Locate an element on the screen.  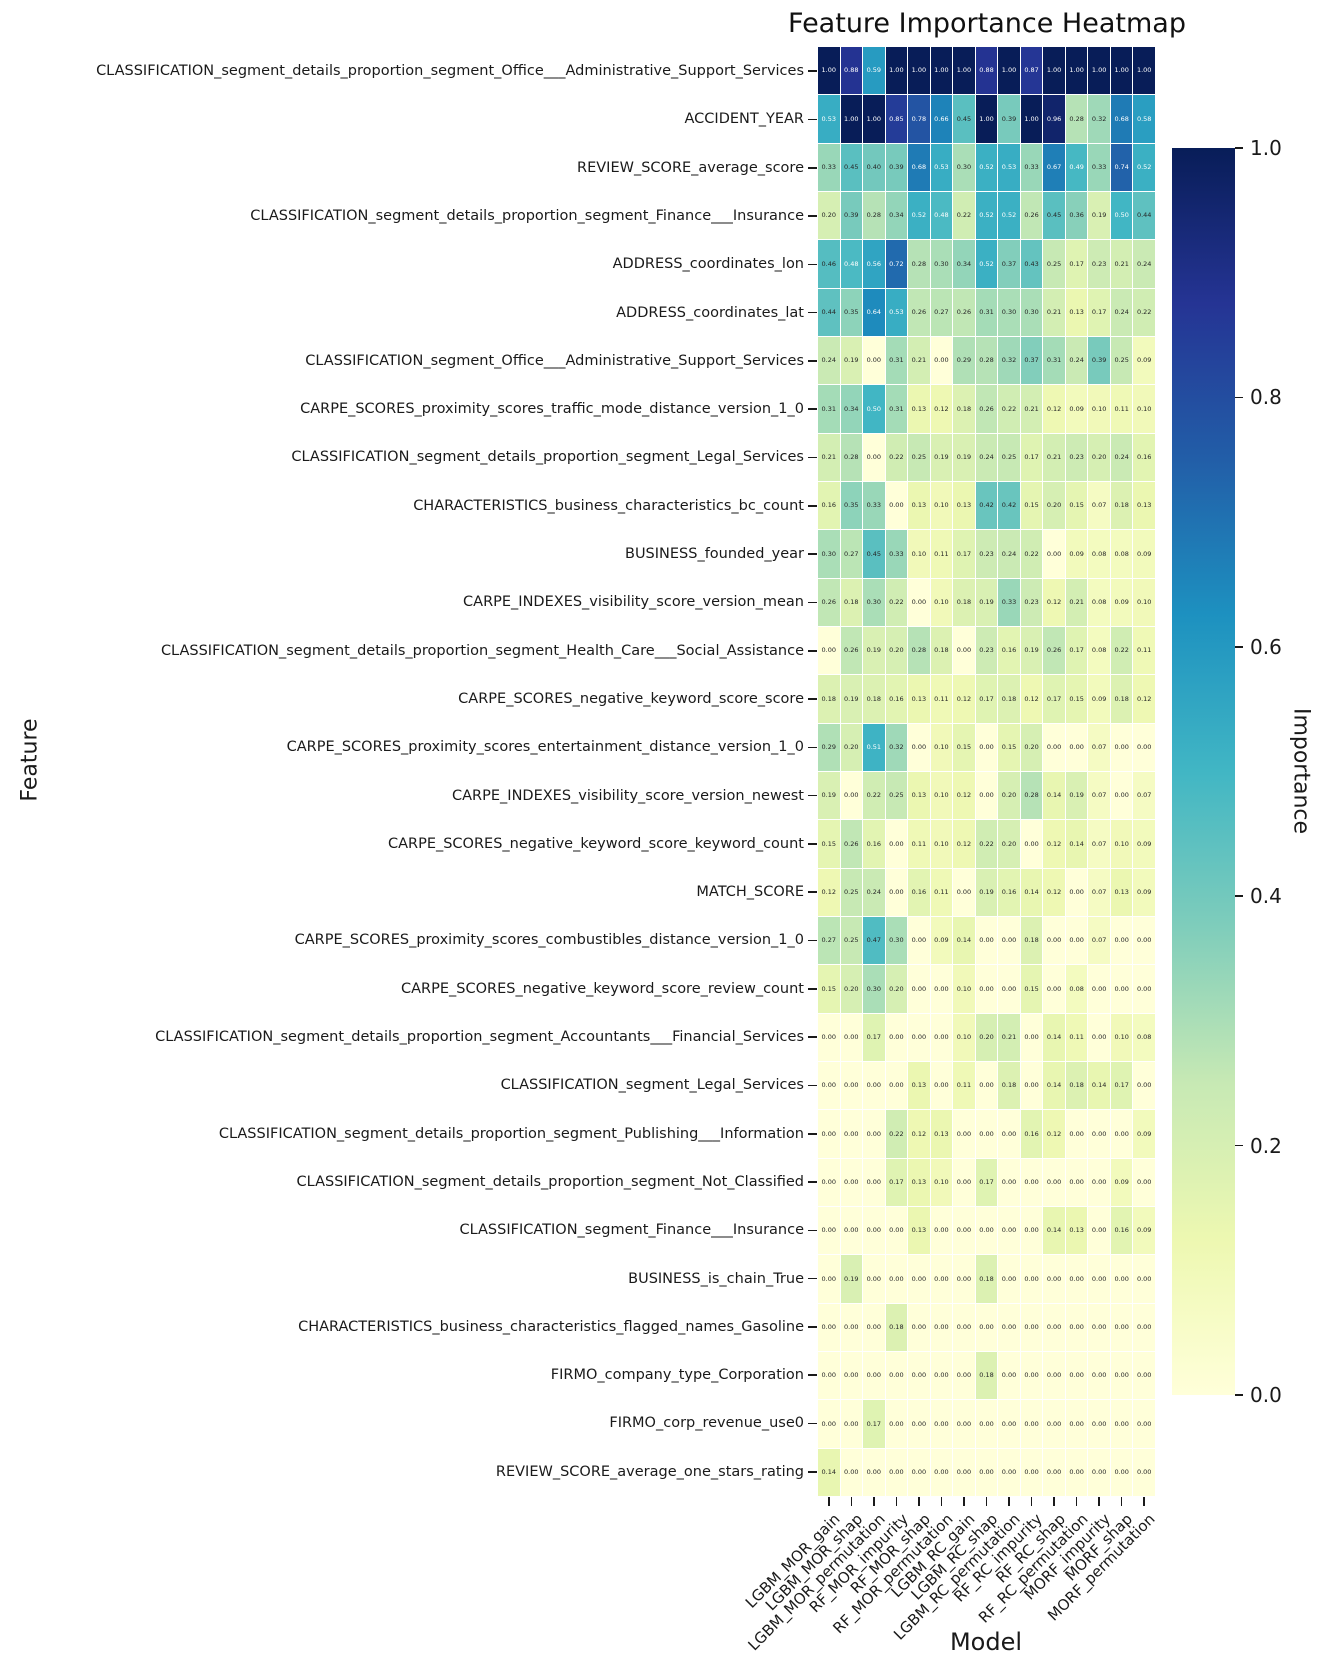
heatmap-cell: 0.36 is located at coordinates (1076, 215).